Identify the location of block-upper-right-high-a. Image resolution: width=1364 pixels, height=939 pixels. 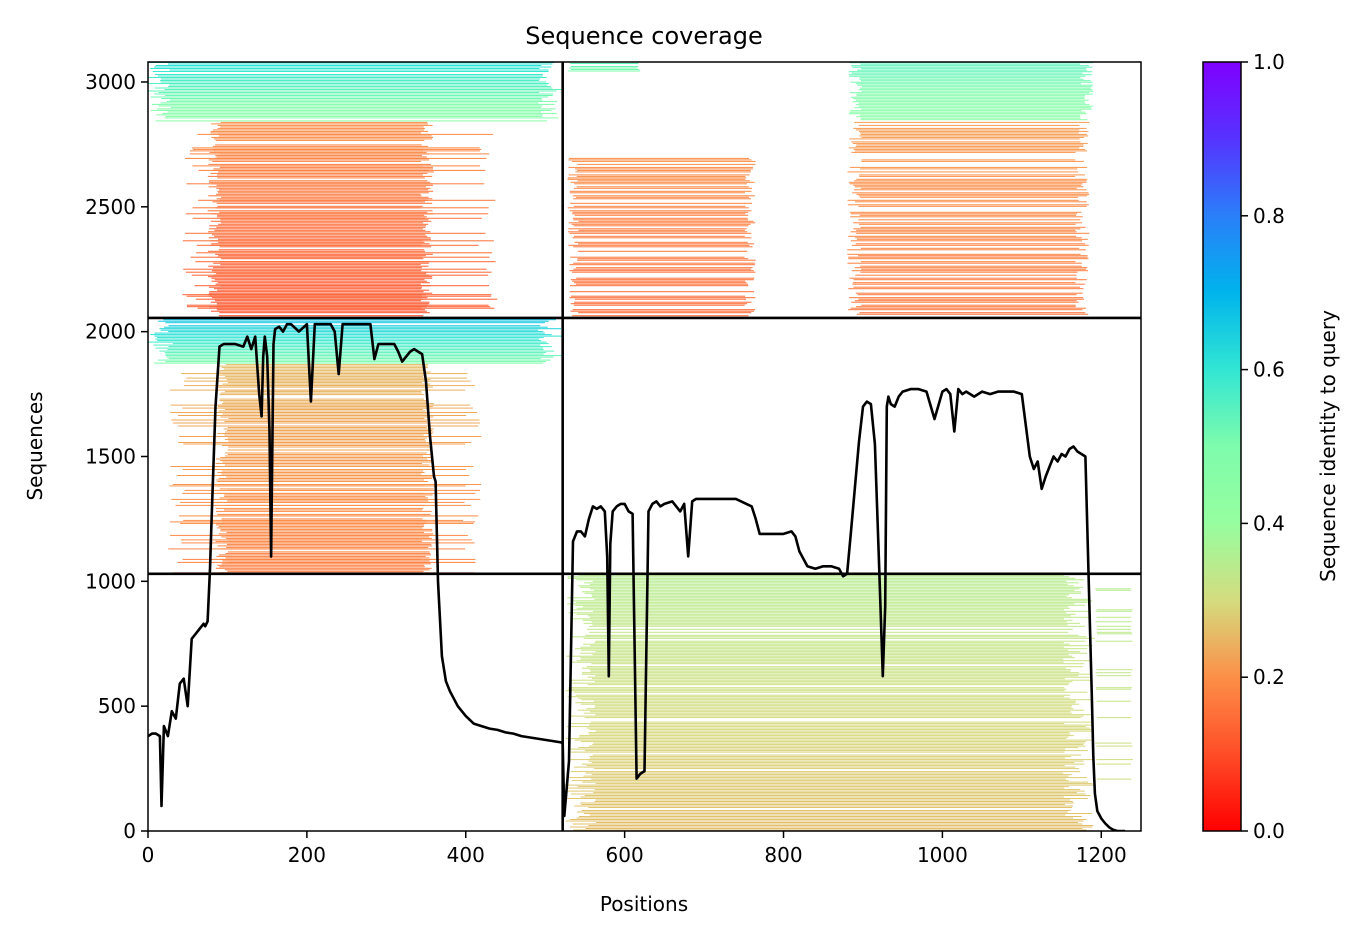
(604, 67).